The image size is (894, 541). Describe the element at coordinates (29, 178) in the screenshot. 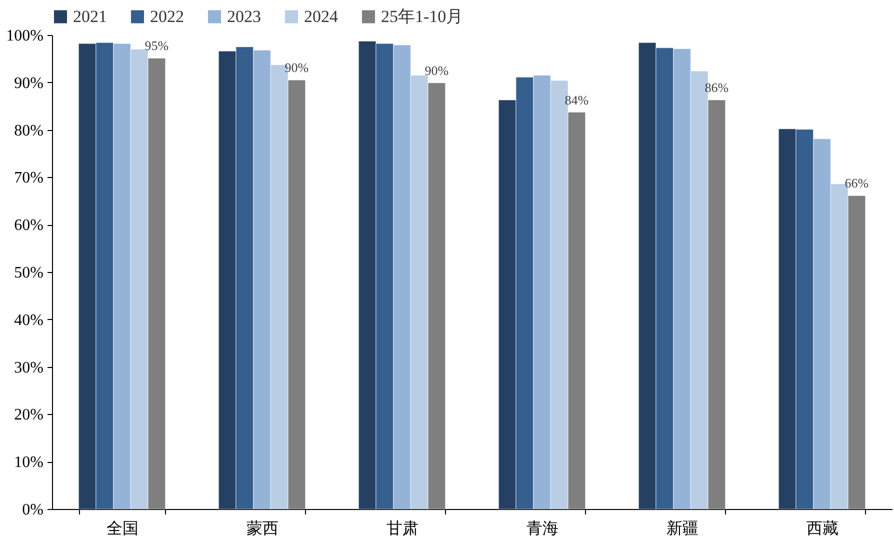

I see `y-tick-label: 70%` at that location.